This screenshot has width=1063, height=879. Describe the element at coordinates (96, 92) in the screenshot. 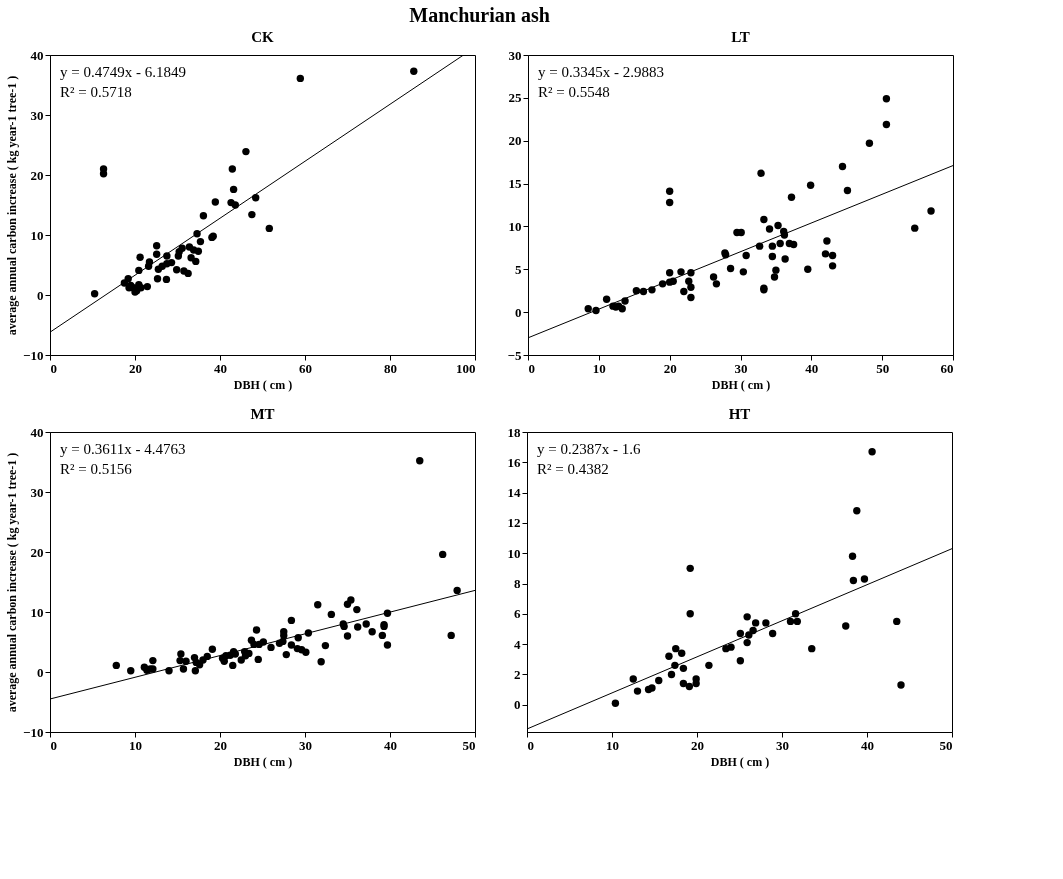

I see `annotation: R² = 0.5718` at that location.